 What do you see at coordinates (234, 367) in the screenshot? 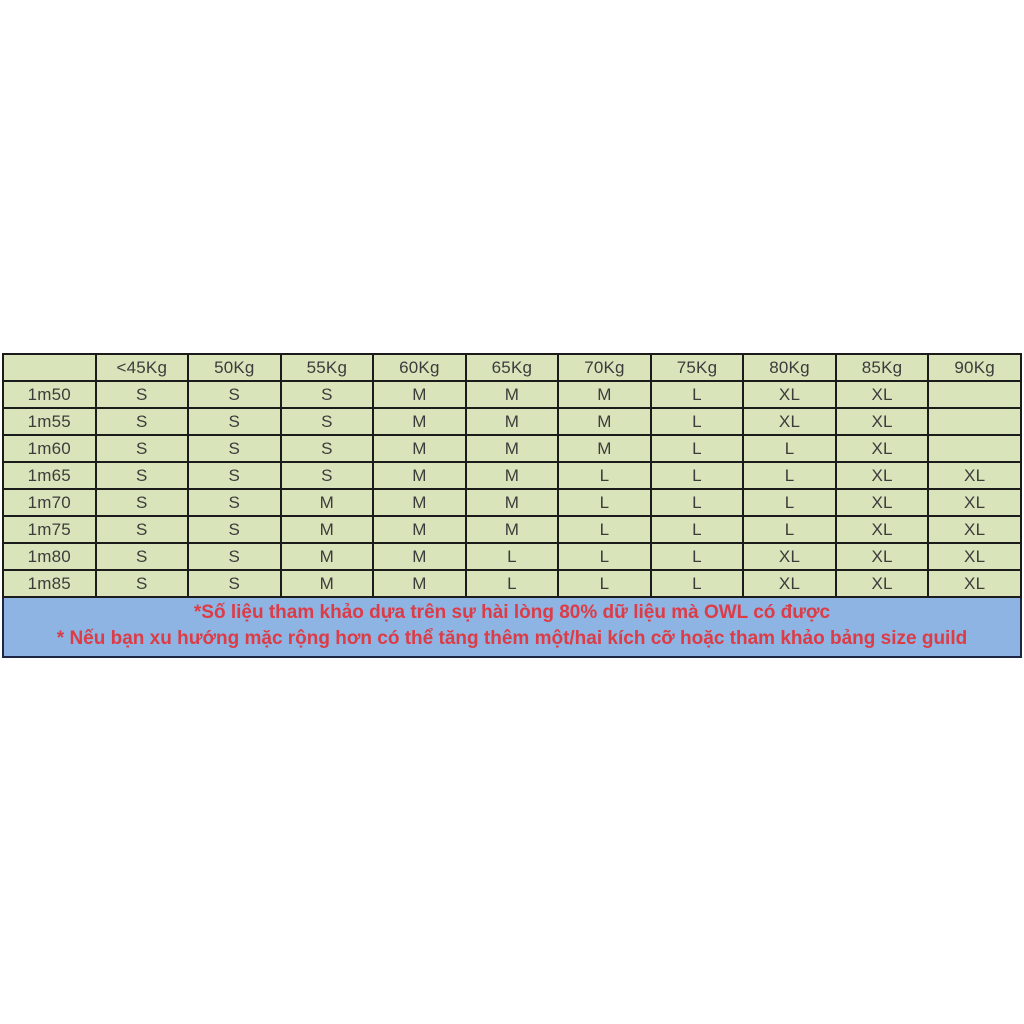
I see `weight-header-cell: 50Kg` at bounding box center [234, 367].